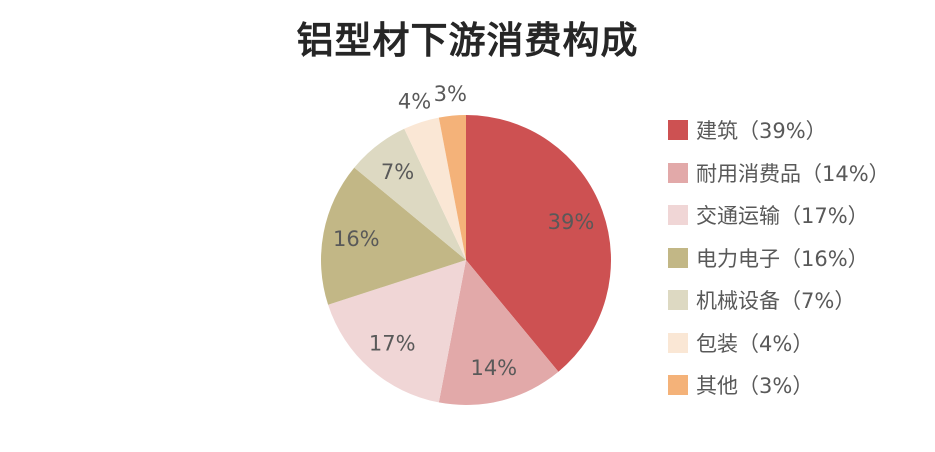 This screenshot has height=452, width=935. I want to click on legend-item-4: 机械设备（7%）, so click(779, 300).